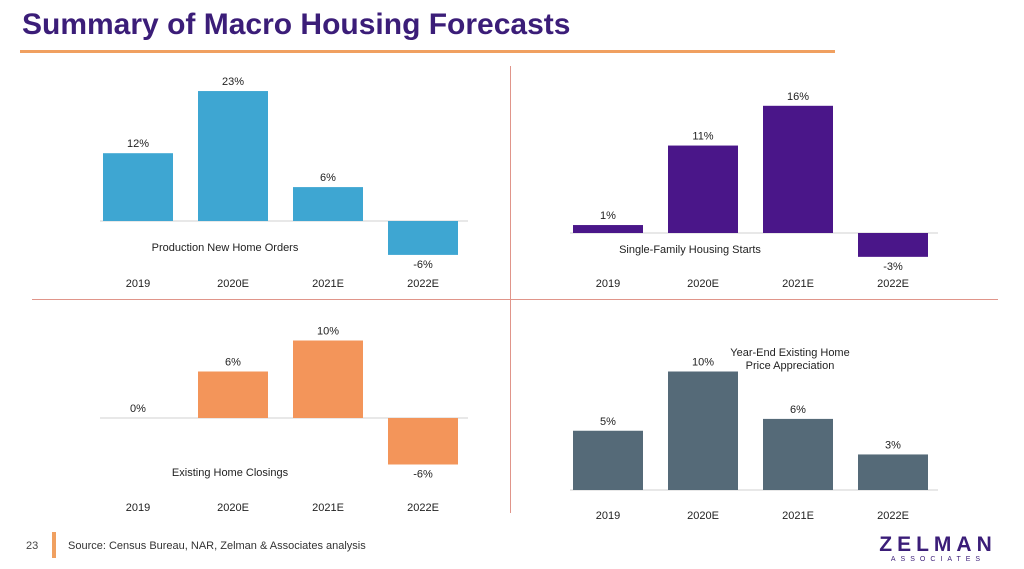 This screenshot has width=1024, height=569. I want to click on chart-title: Year-End Existing Home Price Appreciation, so click(789, 359).